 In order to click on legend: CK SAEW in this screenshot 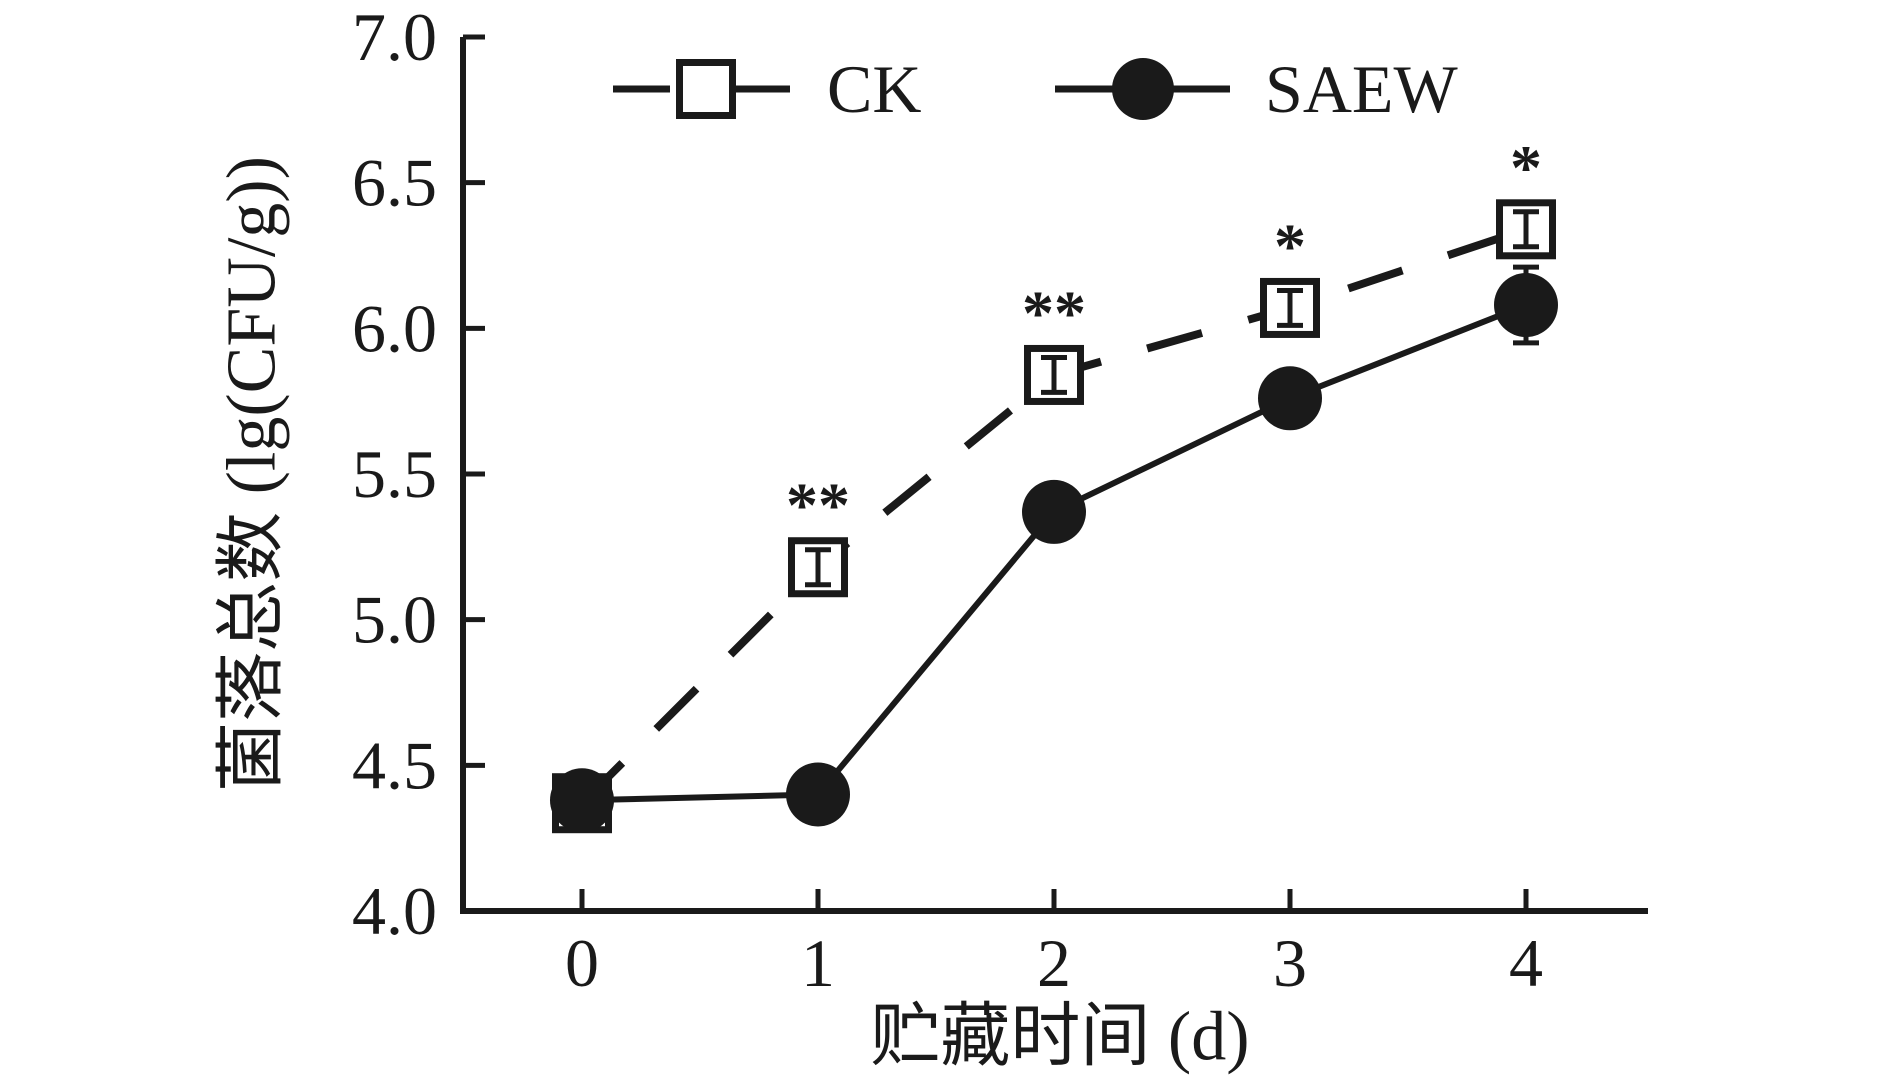, I will do `click(1142, 89)`.